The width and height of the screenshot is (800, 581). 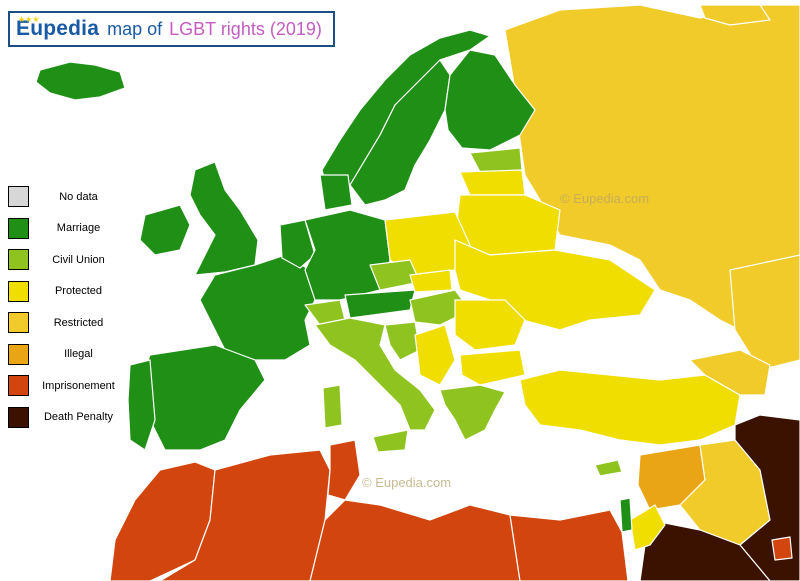 What do you see at coordinates (78, 291) in the screenshot?
I see `legend-label: Protected` at bounding box center [78, 291].